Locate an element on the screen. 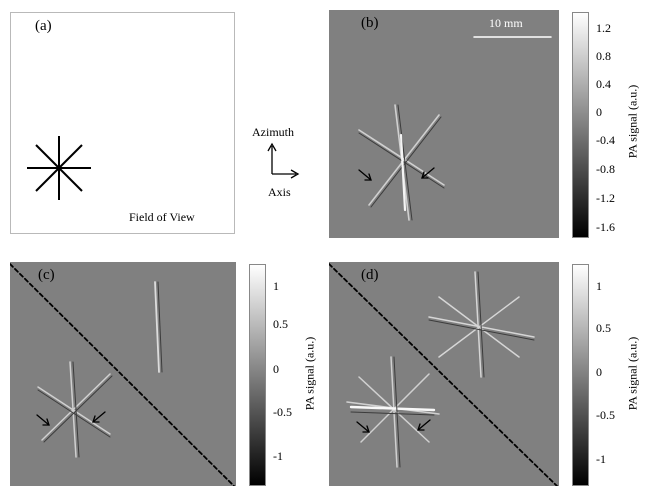 The height and width of the screenshot is (489, 645). cbar-d-tick: -1 is located at coordinates (601, 459).